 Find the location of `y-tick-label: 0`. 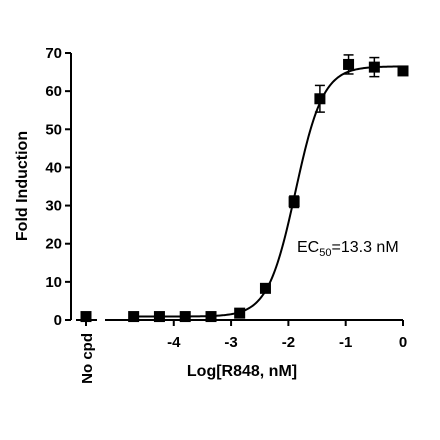

y-tick-label: 0 is located at coordinates (58, 320).